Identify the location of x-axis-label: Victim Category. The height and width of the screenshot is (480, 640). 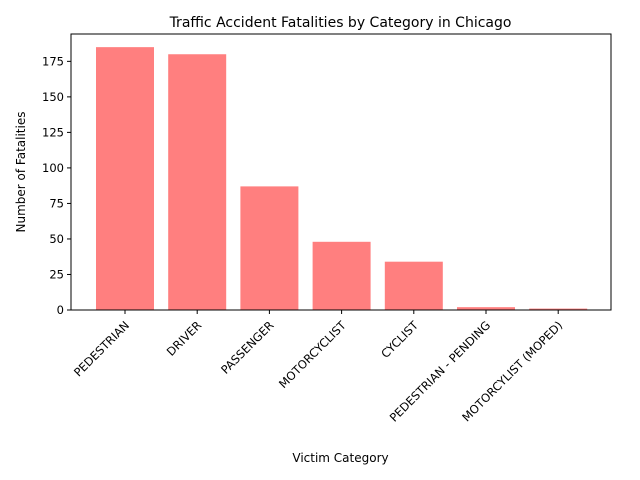
(340, 458).